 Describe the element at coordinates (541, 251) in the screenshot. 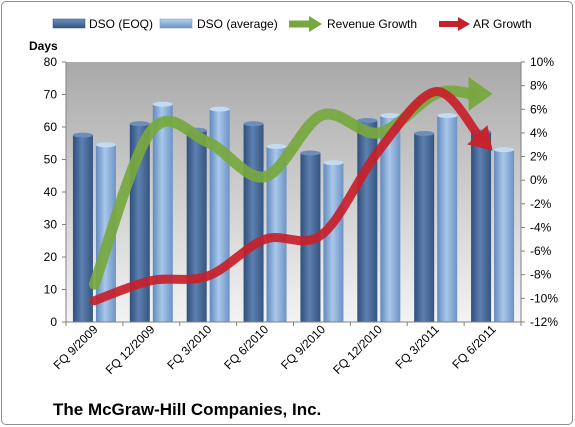

I see `y2-tick-label: -6%` at that location.